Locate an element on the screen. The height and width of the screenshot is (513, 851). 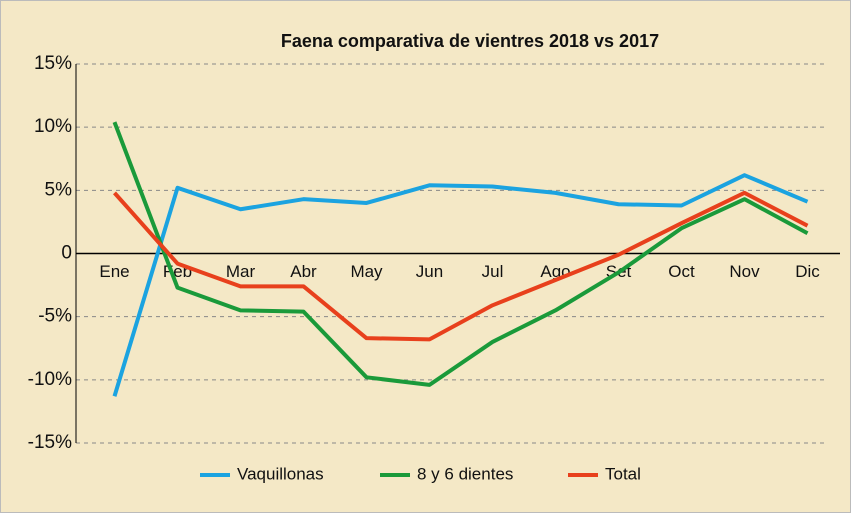
x-tick-label: Abr is located at coordinates (303, 271).